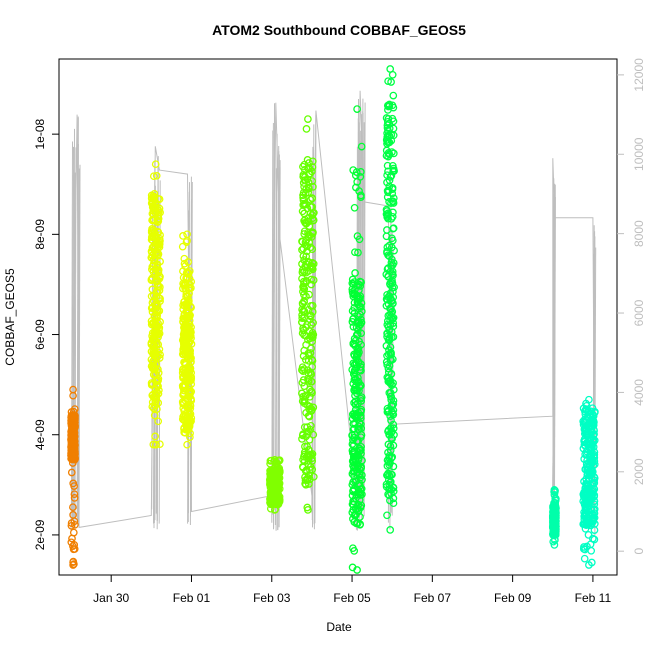 This screenshot has height=650, width=650. Describe the element at coordinates (433, 598) in the screenshot. I see `x-tick-label: Feb 07` at that location.